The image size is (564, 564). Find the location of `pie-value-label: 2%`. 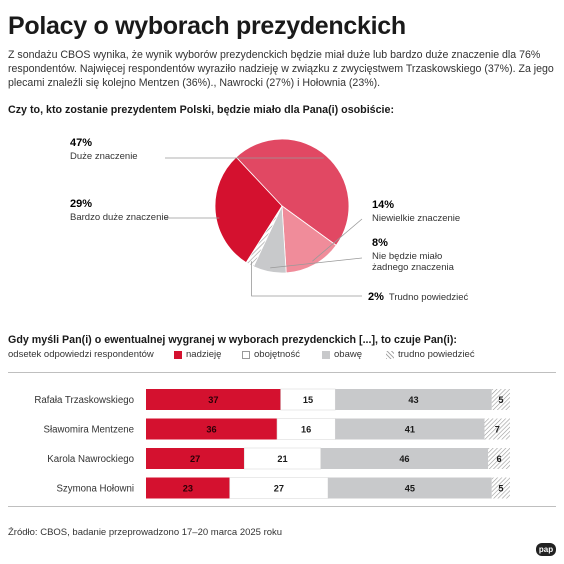

pie-value-label: 2% is located at coordinates (376, 297).